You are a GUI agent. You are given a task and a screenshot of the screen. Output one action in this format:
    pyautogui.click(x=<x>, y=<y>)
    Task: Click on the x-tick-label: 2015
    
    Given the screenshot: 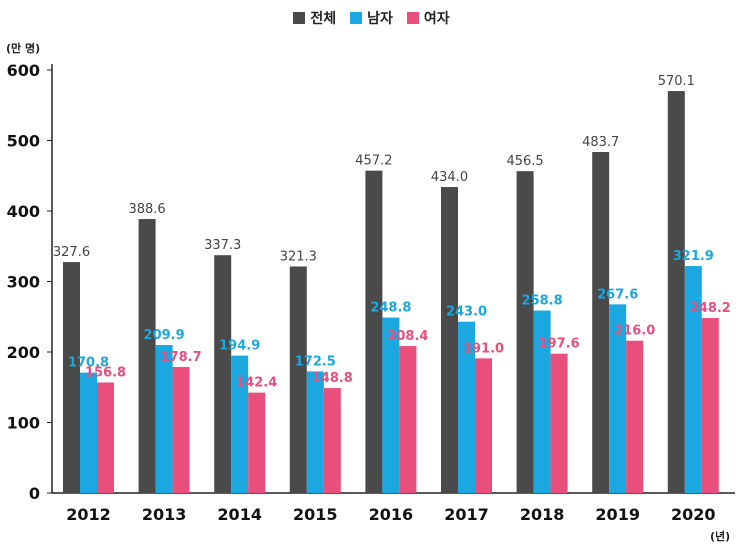 What is the action you would take?
    pyautogui.click(x=315, y=514)
    